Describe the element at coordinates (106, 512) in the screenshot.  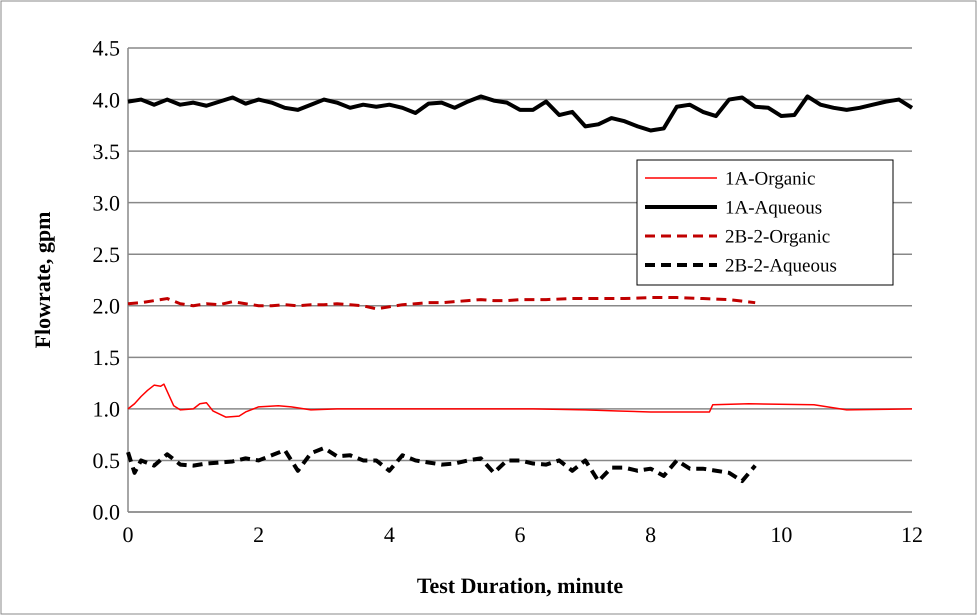
I see `y-tick-label: 0.0` at that location.